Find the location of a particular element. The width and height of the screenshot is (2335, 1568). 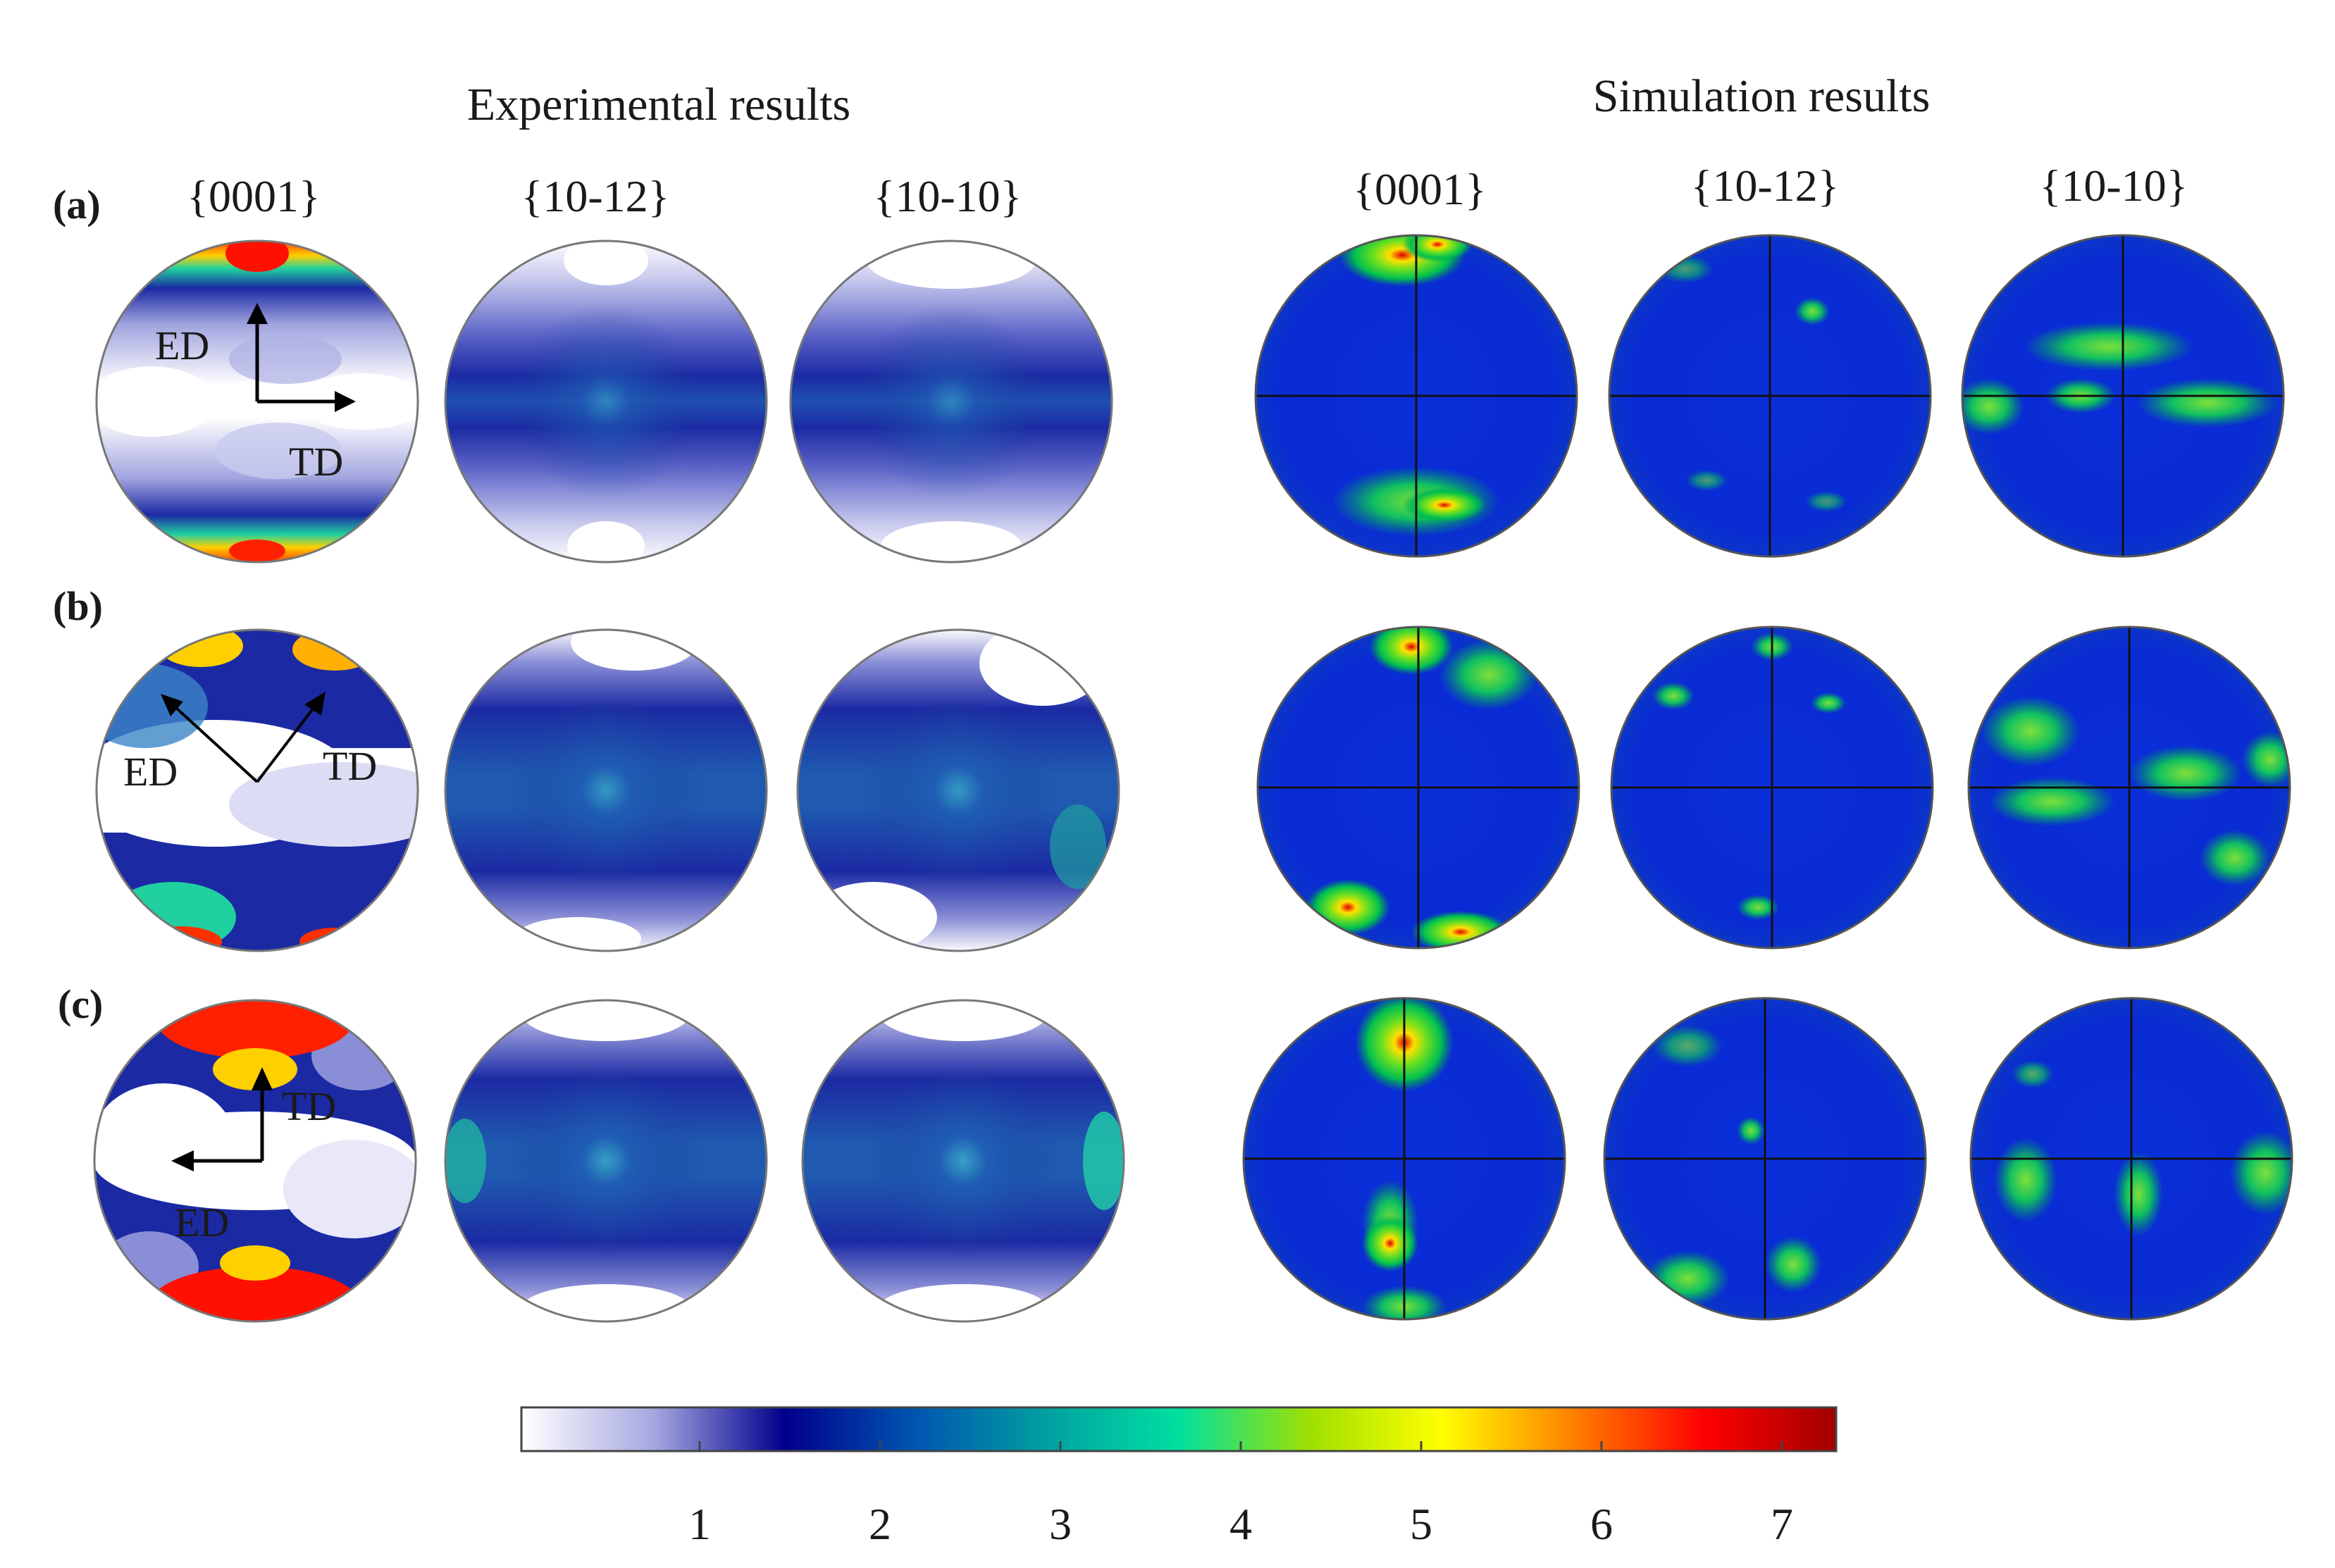

color-bar-tick-label: 5 is located at coordinates (1421, 1524).